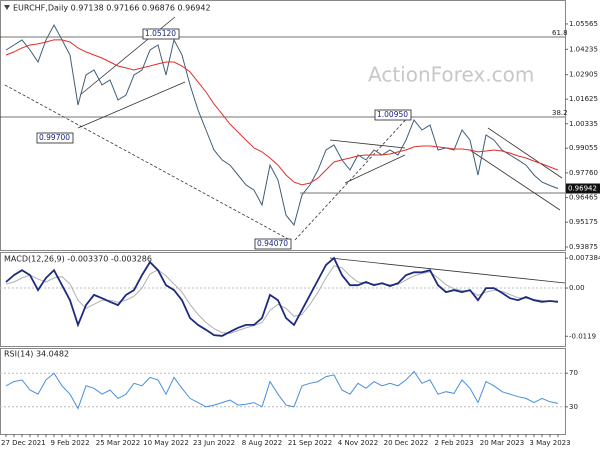 The image size is (600, 450). Describe the element at coordinates (573, 373) in the screenshot. I see `y-tick-label: 70` at that location.